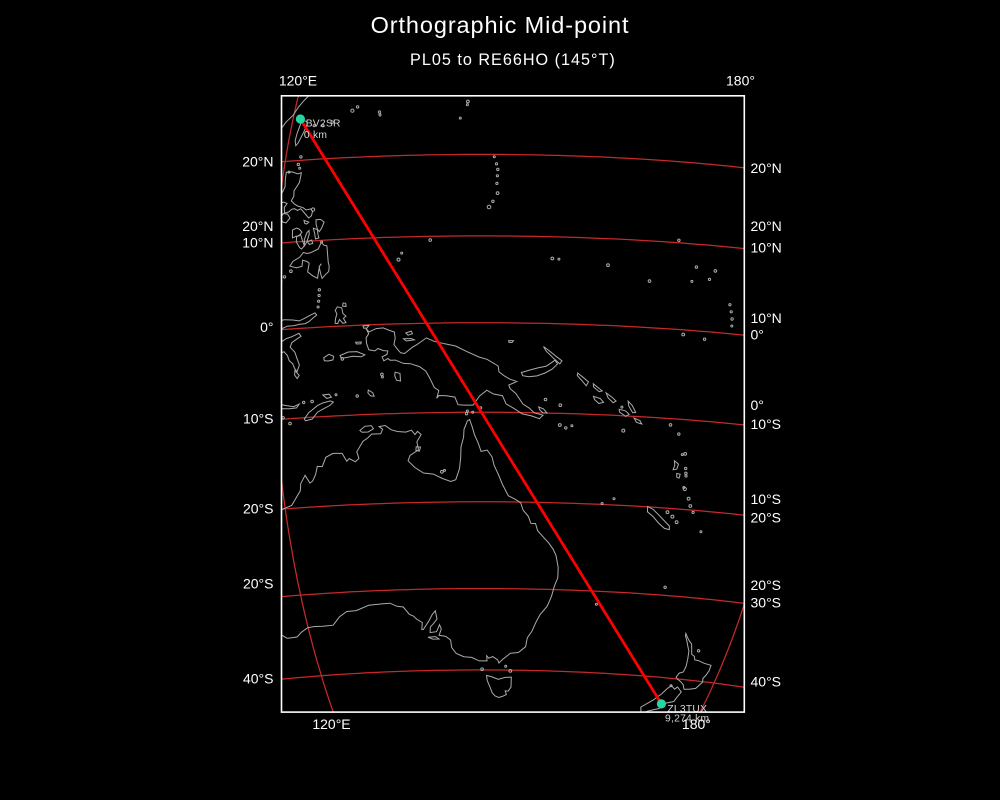 Image resolution: width=1000 pixels, height=800 pixels. Describe the element at coordinates (500, 25) in the screenshot. I see `svg-text: Orthographic Mid-point` at that location.